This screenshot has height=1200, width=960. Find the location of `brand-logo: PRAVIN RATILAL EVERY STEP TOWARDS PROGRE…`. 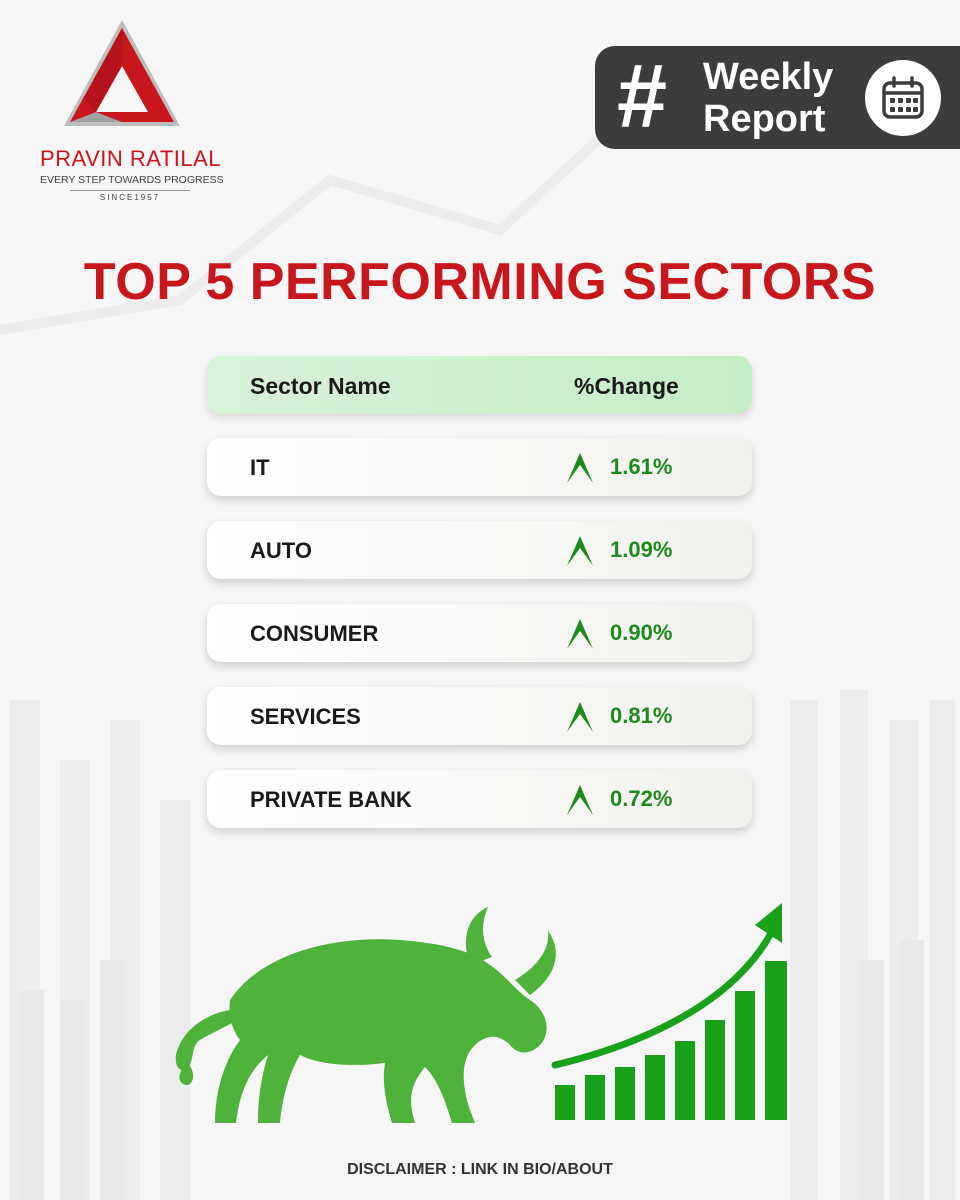

brand-logo: PRAVIN RATILAL EVERY STEP TOWARDS PROGRE… is located at coordinates (132, 110).